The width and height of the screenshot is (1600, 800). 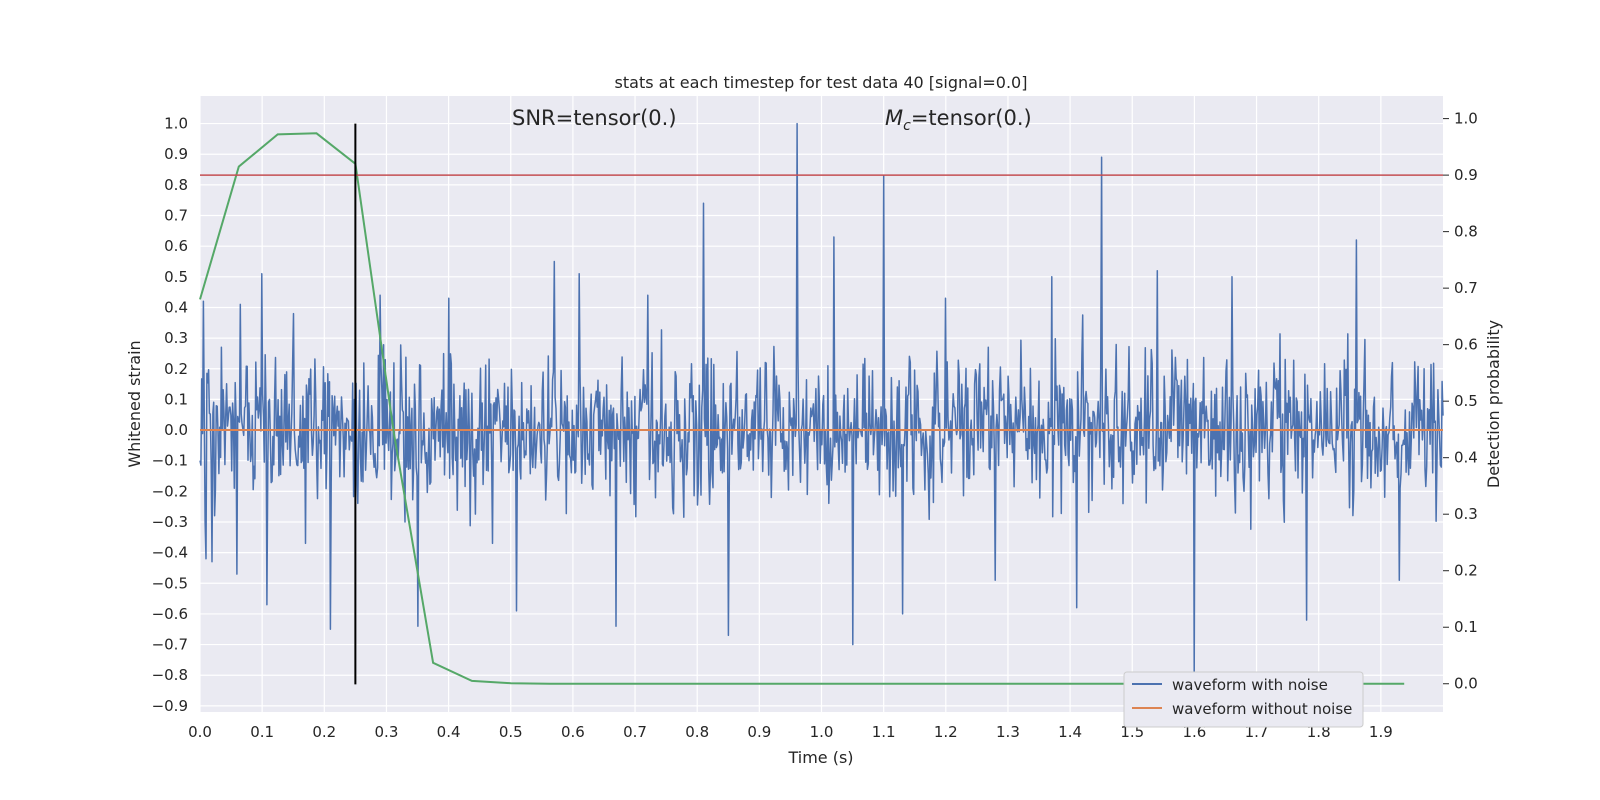 What do you see at coordinates (1466, 232) in the screenshot?
I see `y-right-tick-label: 0.8` at bounding box center [1466, 232].